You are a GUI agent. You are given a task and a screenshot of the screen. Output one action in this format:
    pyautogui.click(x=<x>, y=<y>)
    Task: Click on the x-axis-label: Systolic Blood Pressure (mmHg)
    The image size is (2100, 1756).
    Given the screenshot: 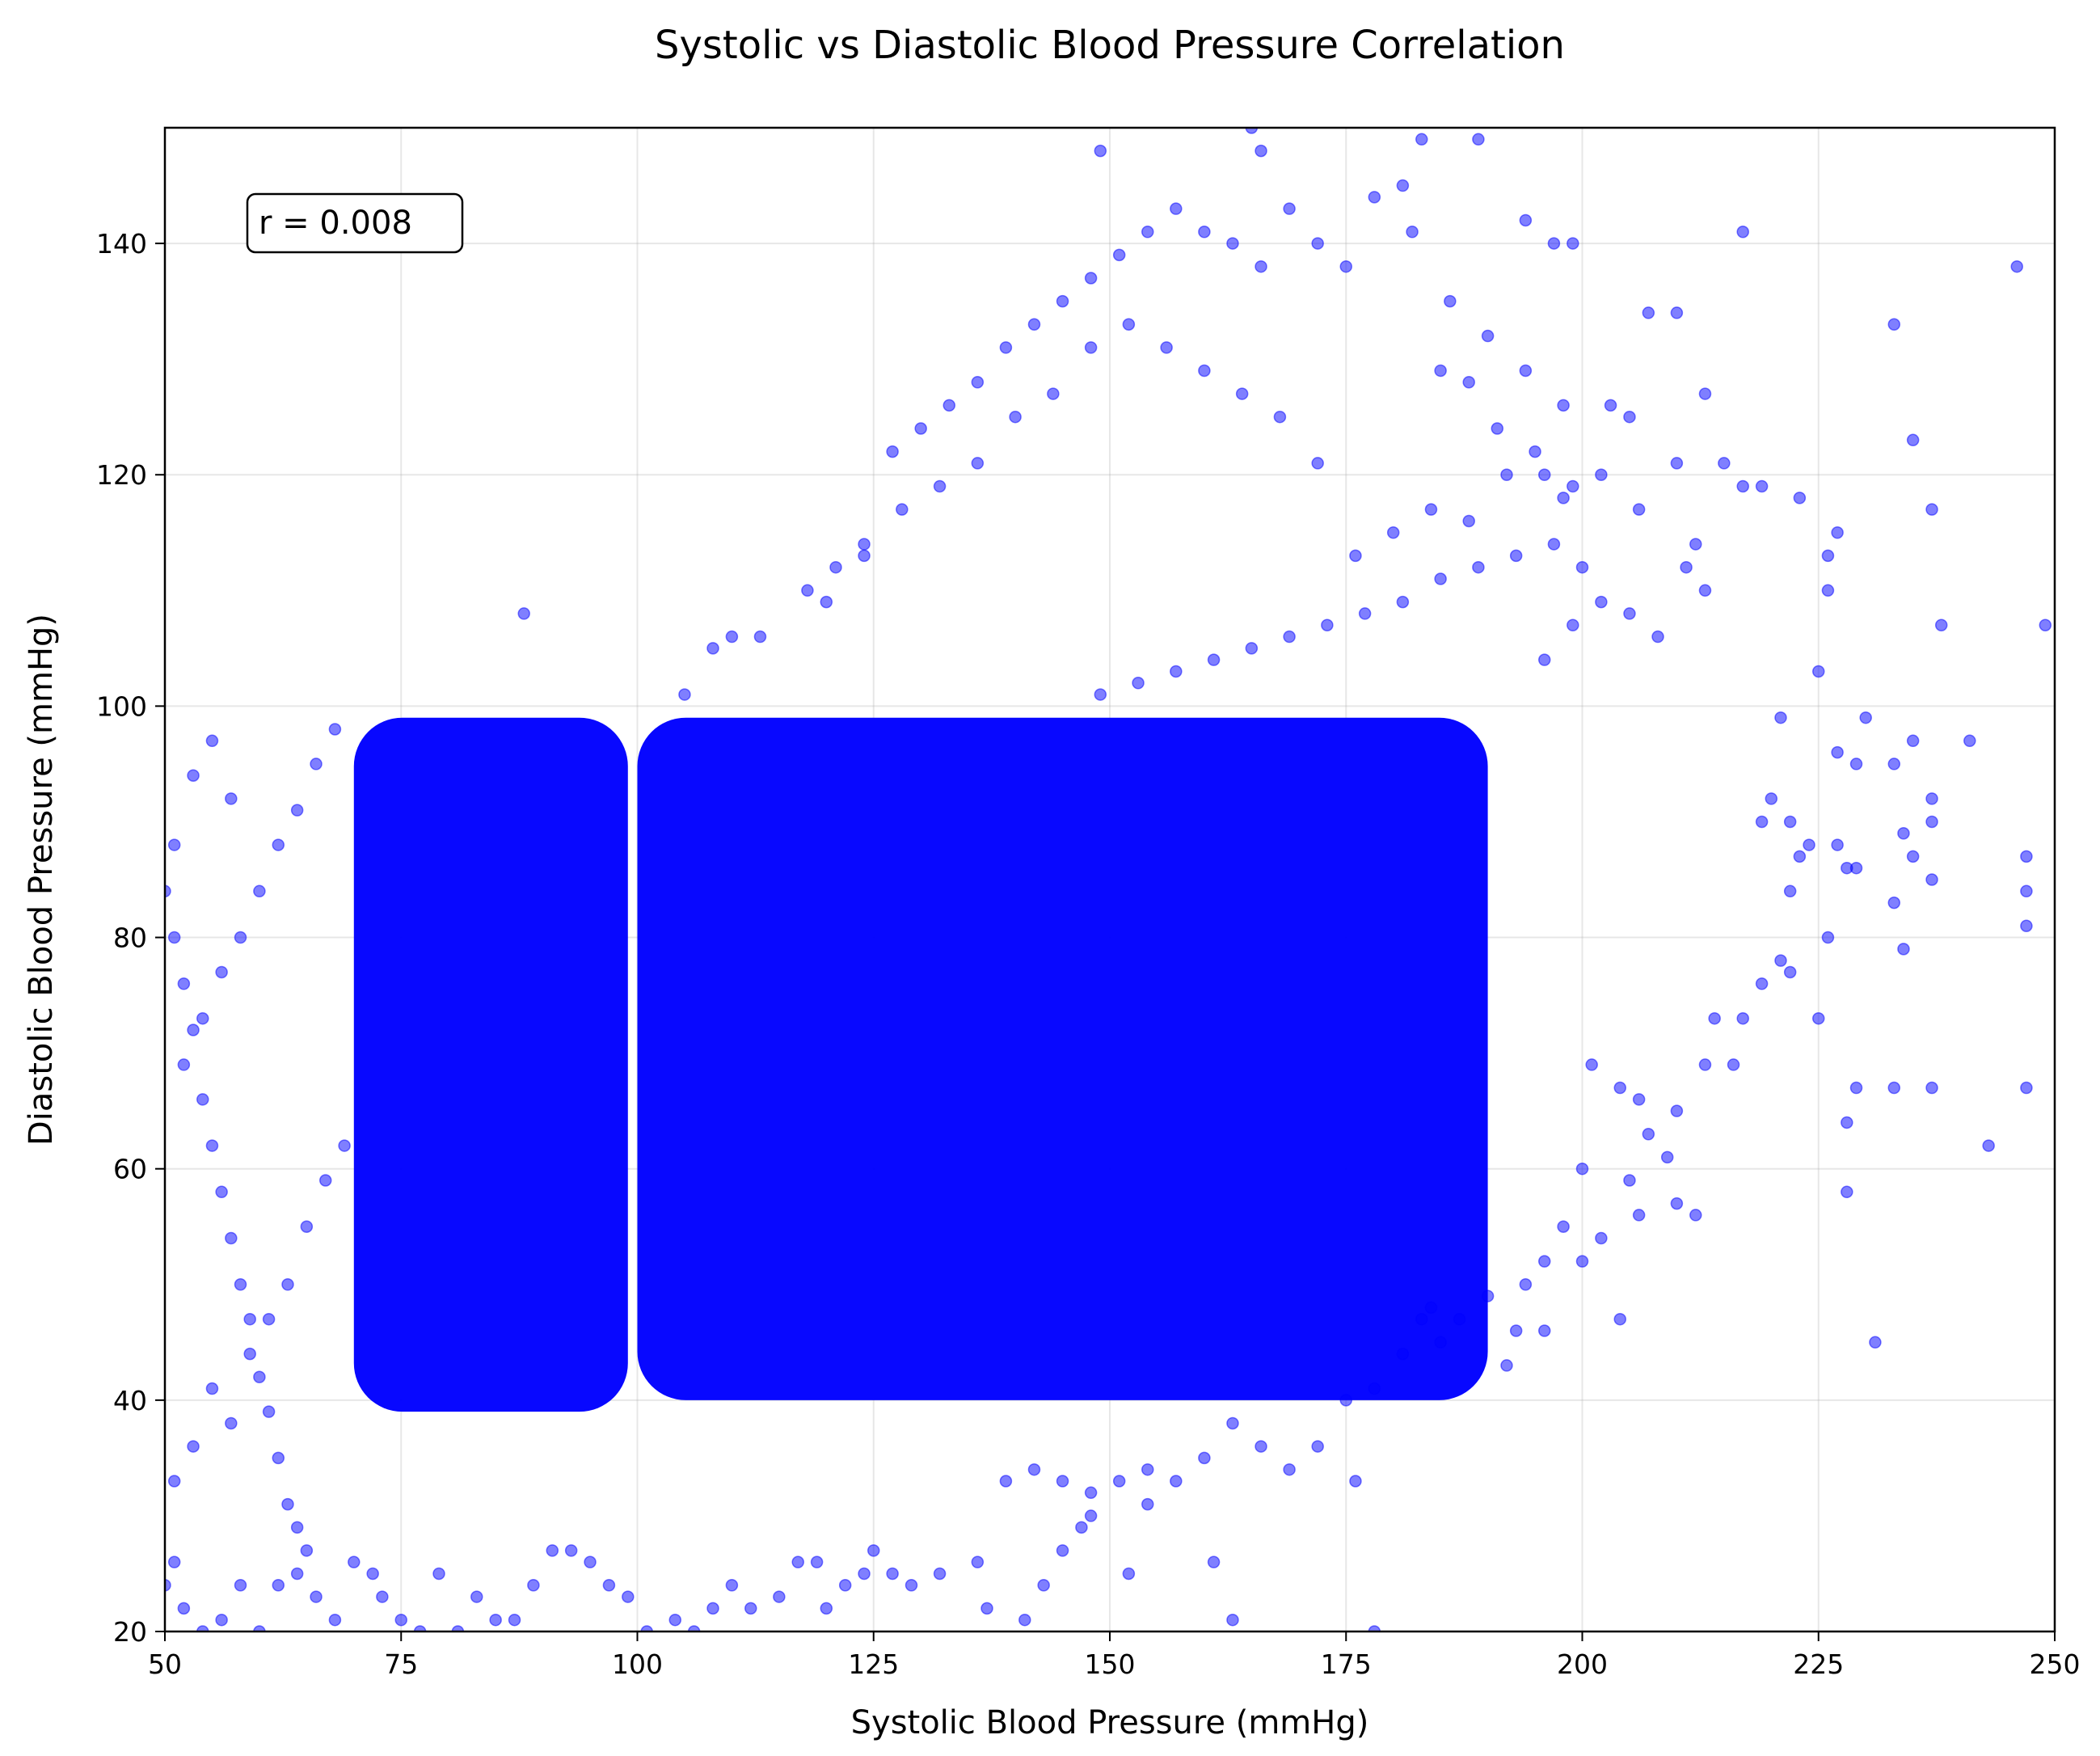 What is the action you would take?
    pyautogui.click(x=1110, y=1723)
    